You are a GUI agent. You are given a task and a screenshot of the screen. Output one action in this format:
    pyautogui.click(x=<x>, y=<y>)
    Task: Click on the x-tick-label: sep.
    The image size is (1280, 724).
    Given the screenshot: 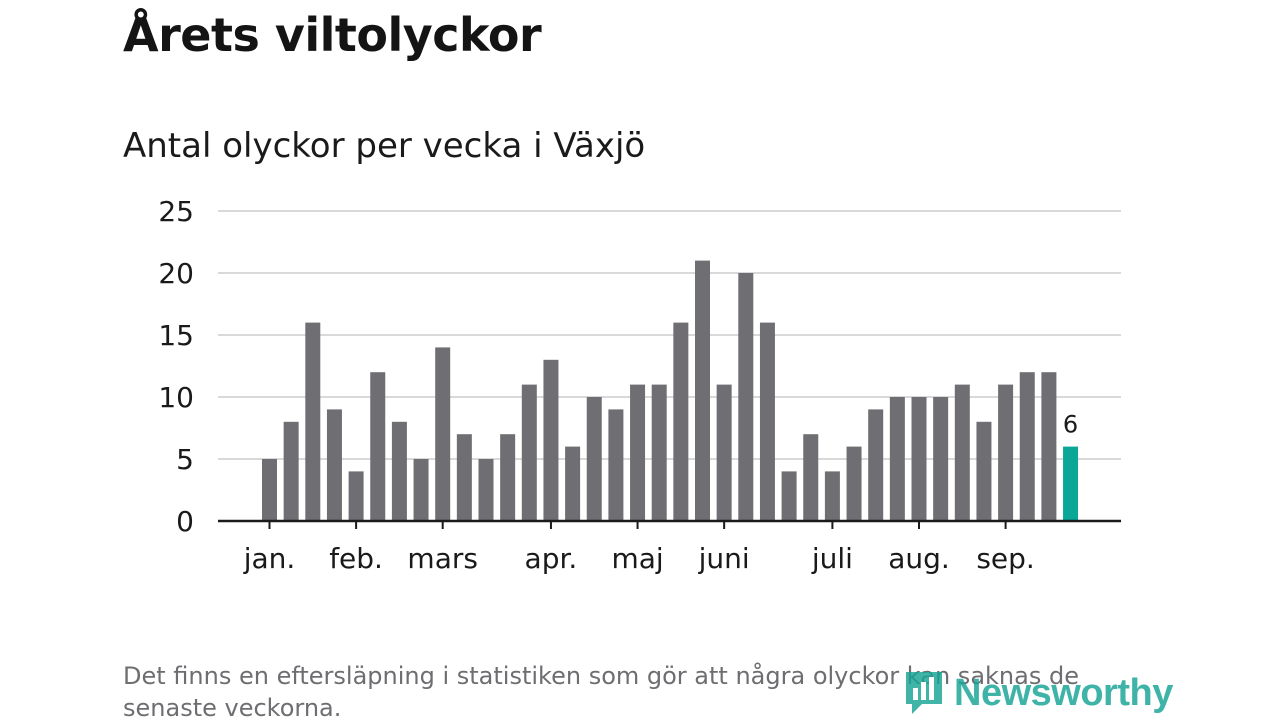 What is the action you would take?
    pyautogui.click(x=1005, y=558)
    